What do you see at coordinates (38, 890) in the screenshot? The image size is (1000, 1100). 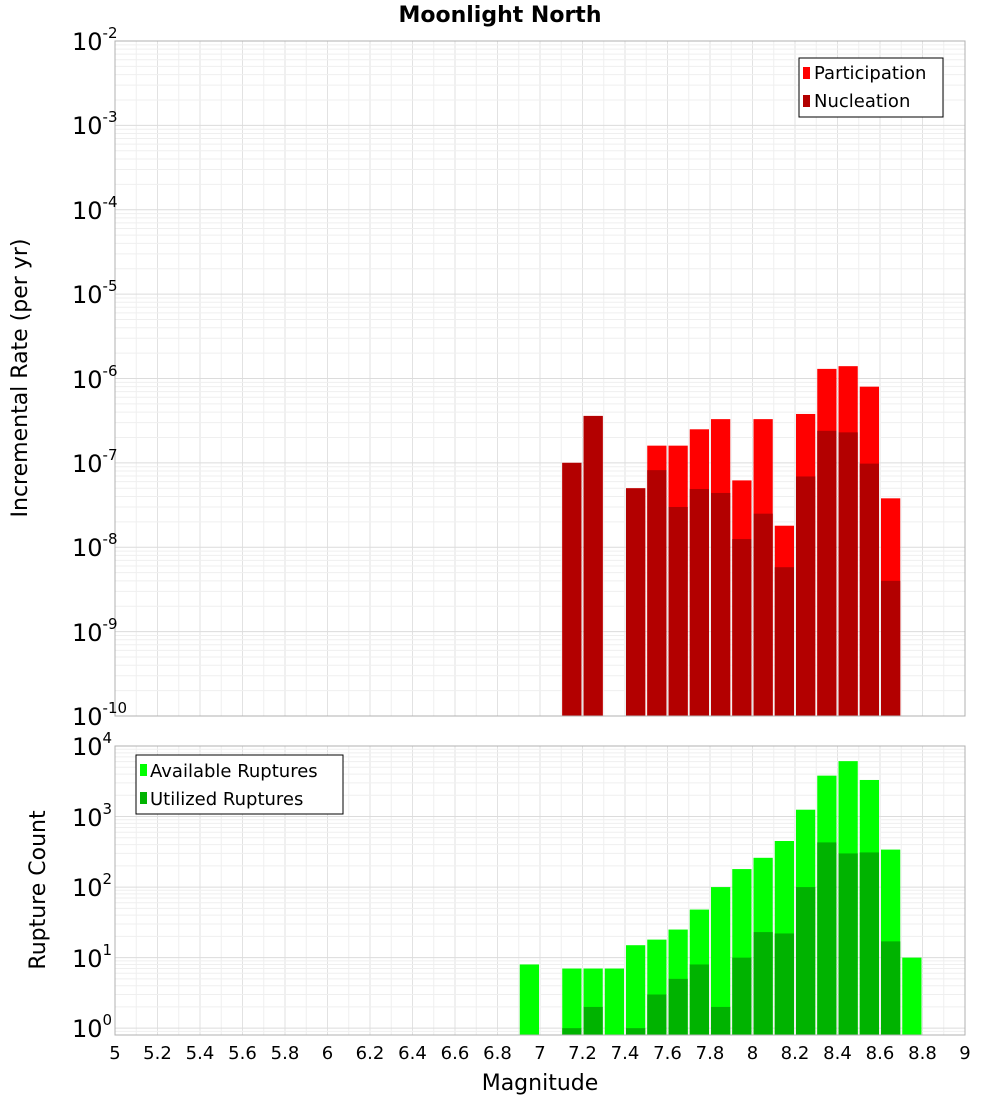 I see `count-y-axis-label: Rupture Count` at bounding box center [38, 890].